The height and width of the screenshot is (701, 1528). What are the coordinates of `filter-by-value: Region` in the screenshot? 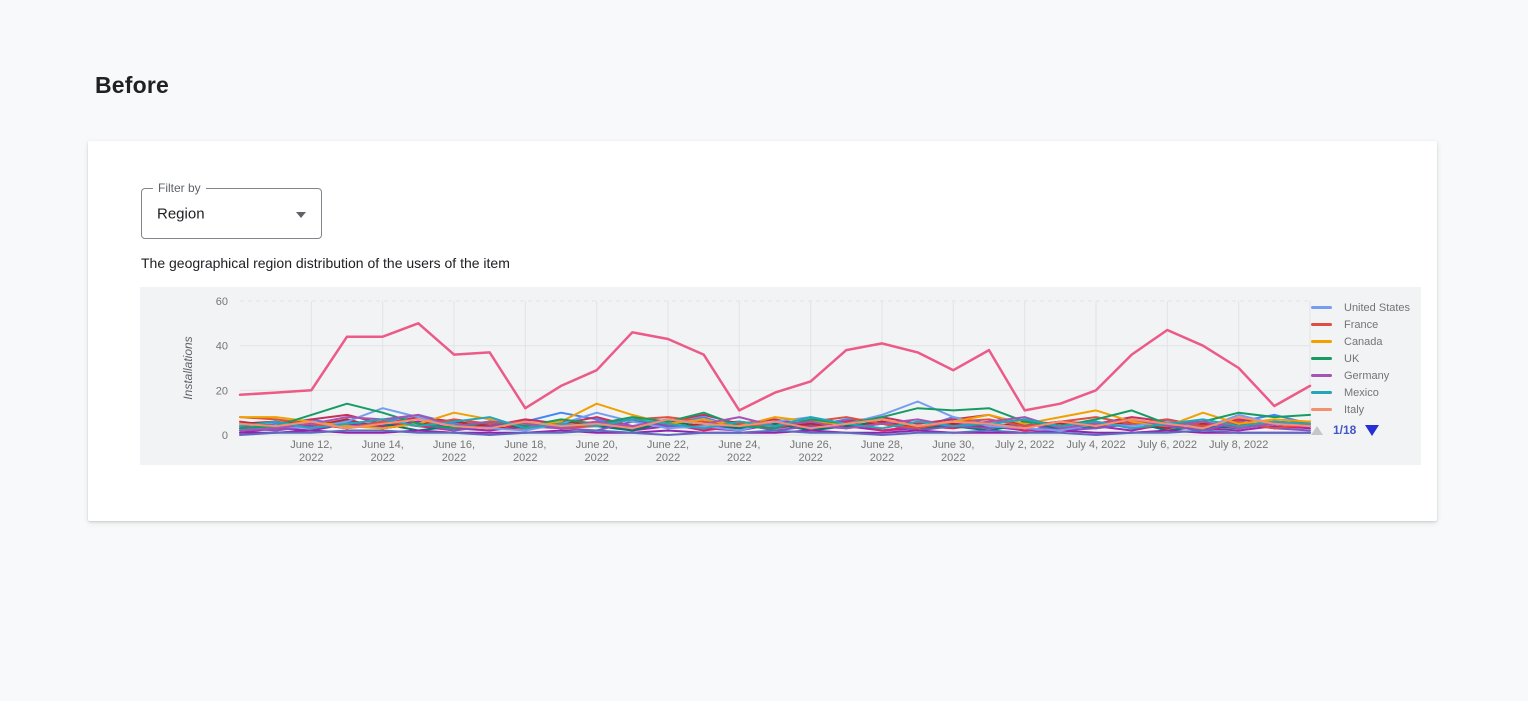 It's located at (181, 213).